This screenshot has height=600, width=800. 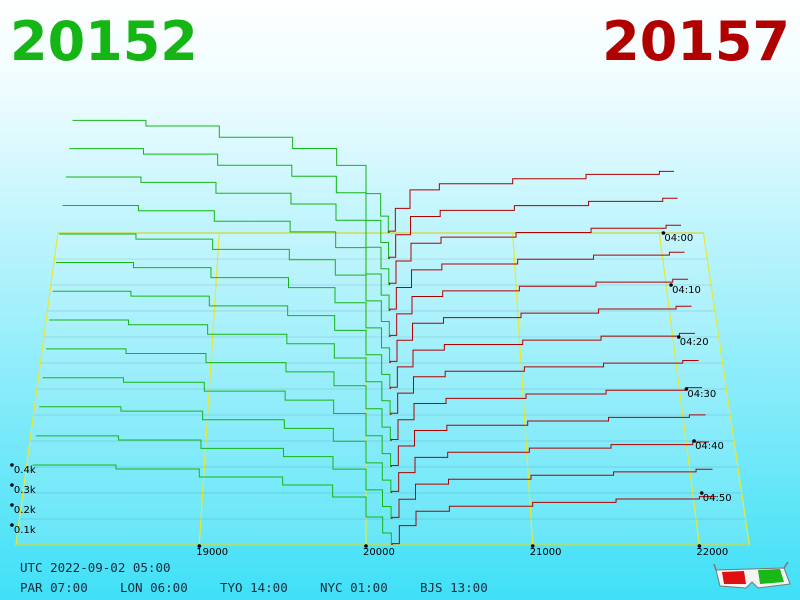 I want to click on depth-tick-label: 0.3k, so click(x=25, y=490).